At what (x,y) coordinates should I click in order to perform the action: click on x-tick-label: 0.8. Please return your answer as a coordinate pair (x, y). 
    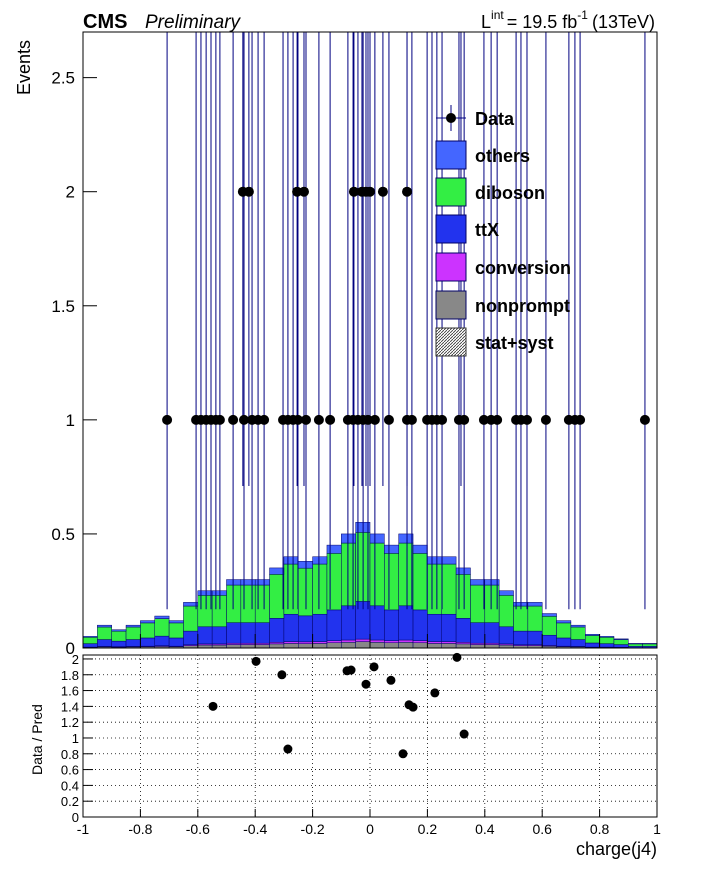
    Looking at the image, I should click on (600, 829).